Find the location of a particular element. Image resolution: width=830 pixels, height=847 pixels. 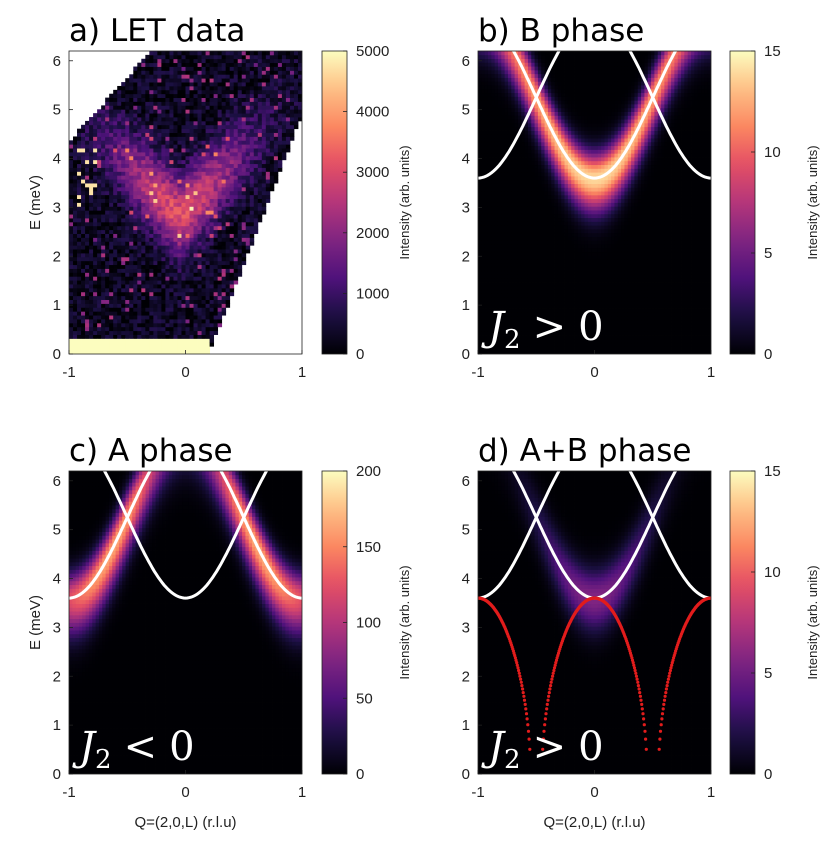

heatmap-d is located at coordinates (594, 622).